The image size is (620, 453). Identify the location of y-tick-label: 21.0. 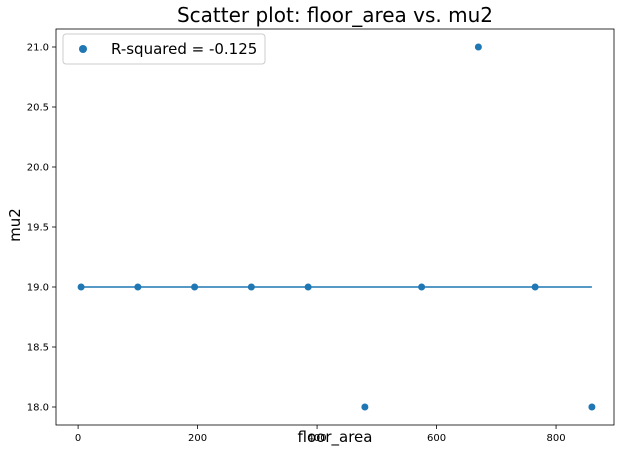
(38, 48).